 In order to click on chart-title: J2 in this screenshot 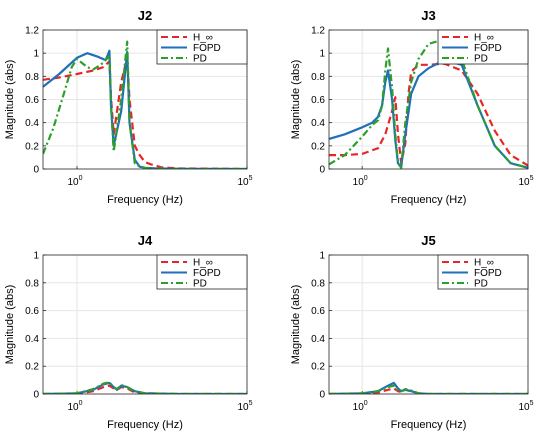, I will do `click(145, 15)`.